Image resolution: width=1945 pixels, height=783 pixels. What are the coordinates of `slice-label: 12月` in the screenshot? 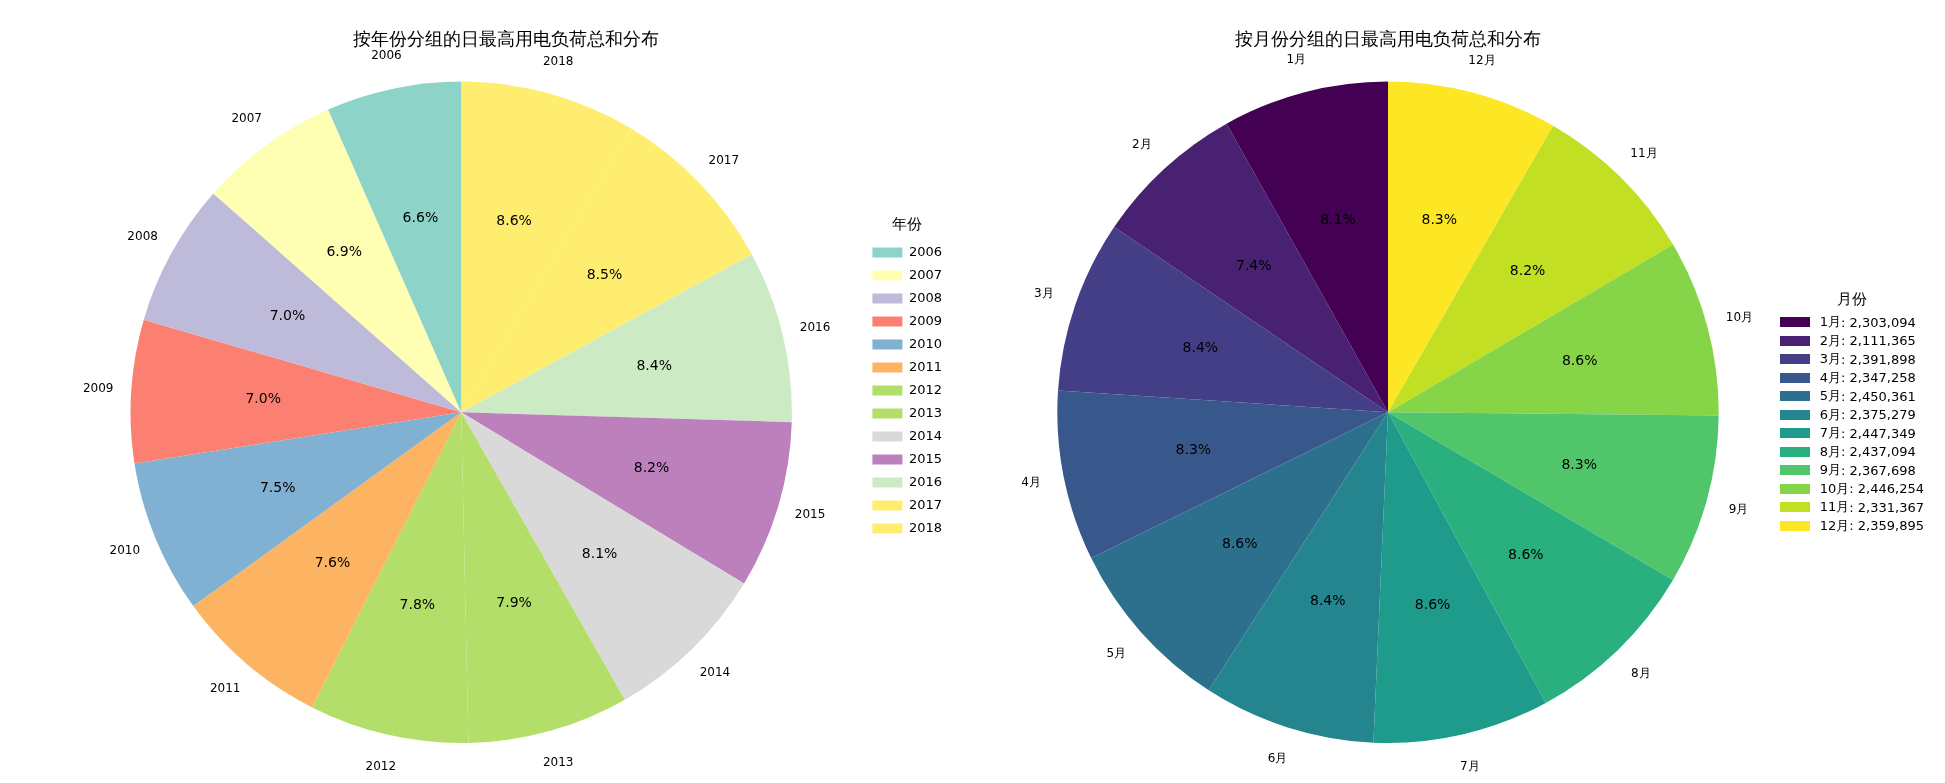 It's located at (1482, 60).